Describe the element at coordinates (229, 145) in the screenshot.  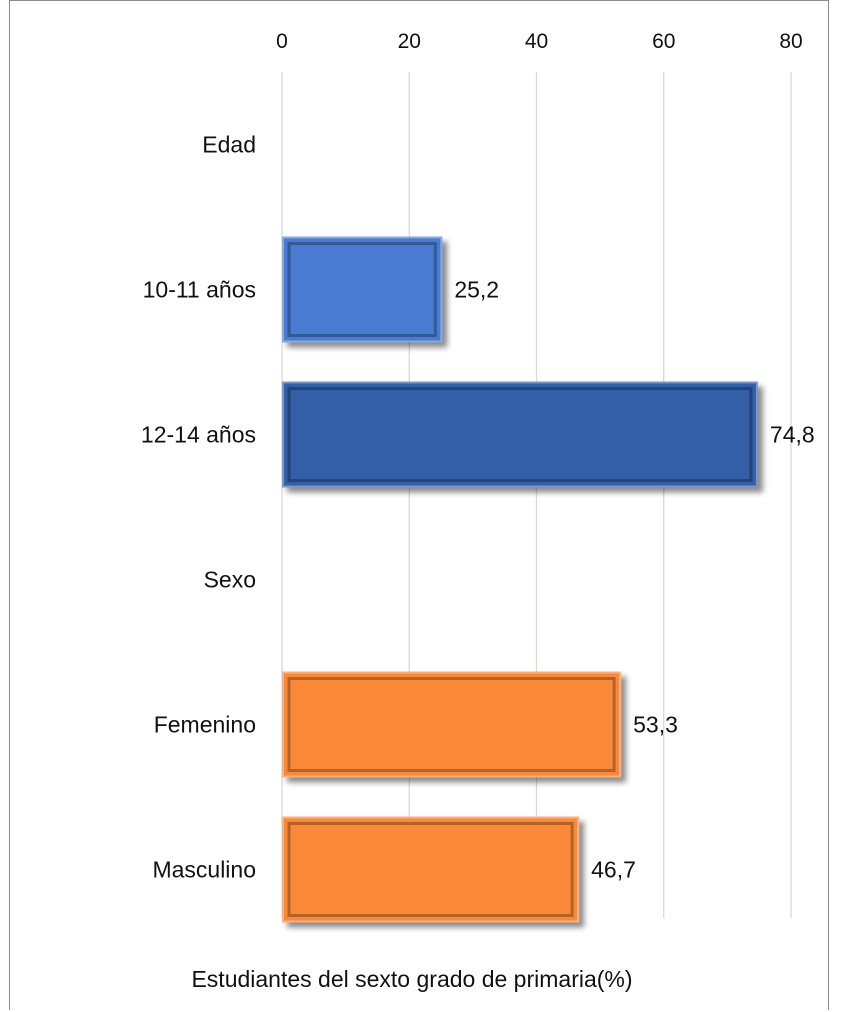
I see `category-label: Edad` at that location.